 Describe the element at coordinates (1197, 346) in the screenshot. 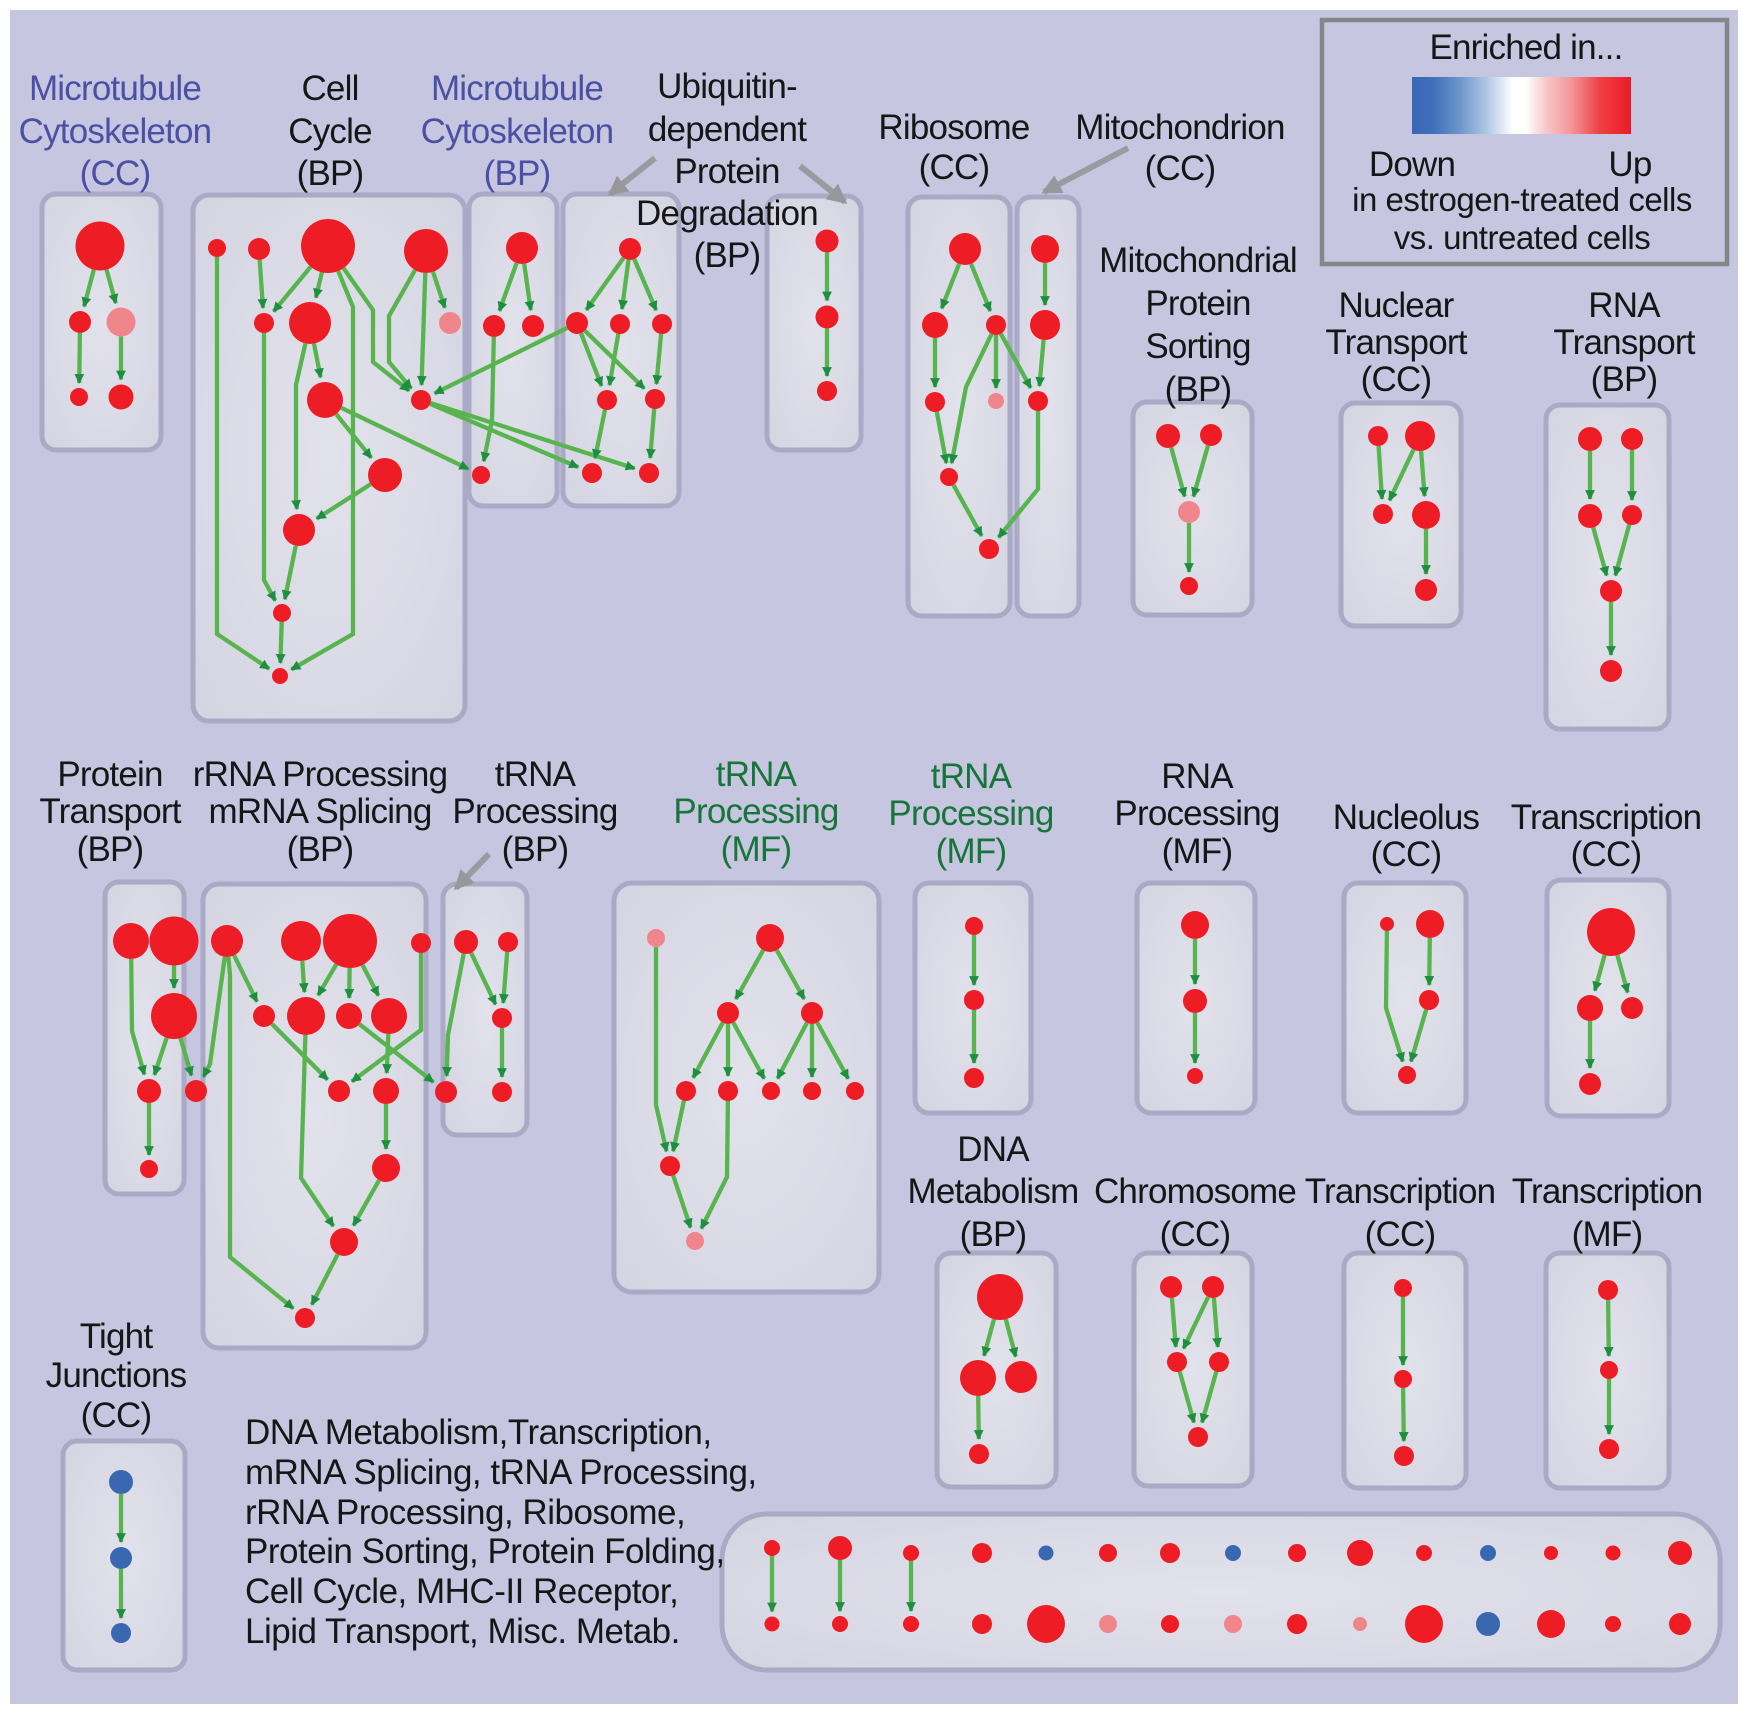

I see `svg-text: Sorting` at that location.